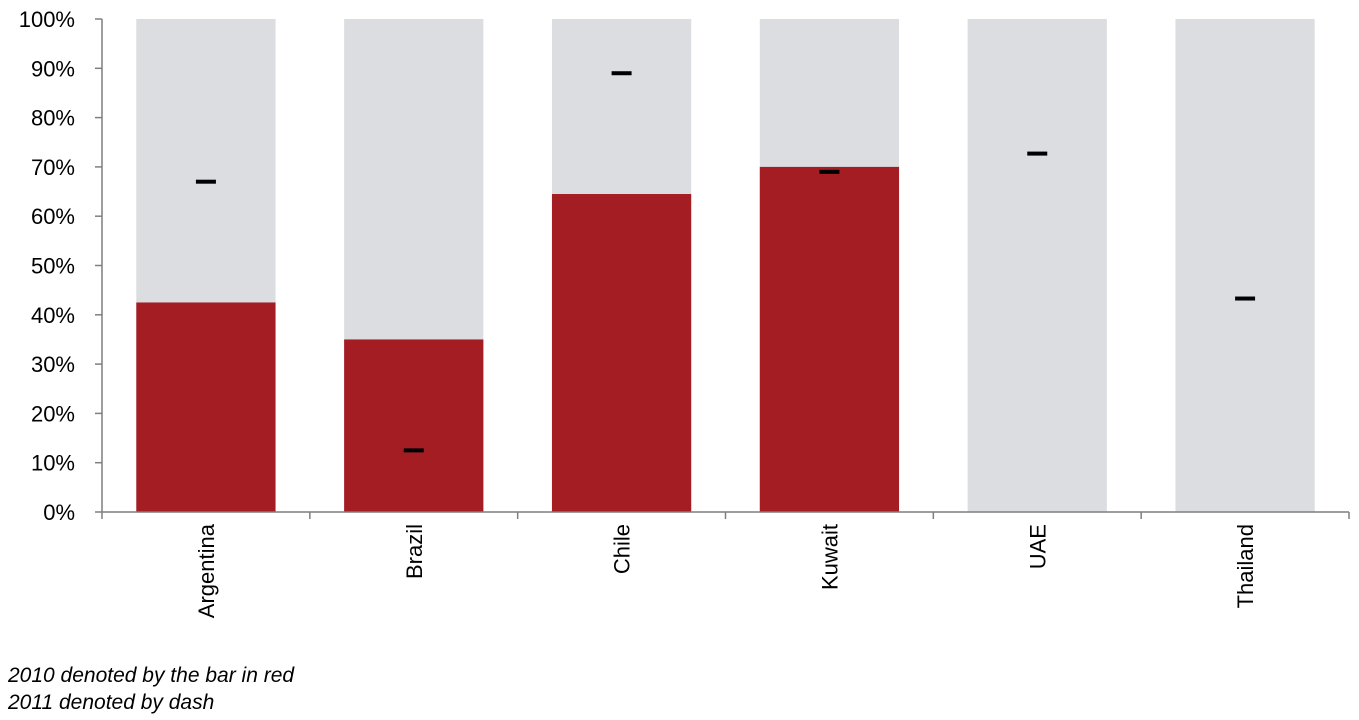  Describe the element at coordinates (413, 450) in the screenshot. I see `dash-2011-brazil` at that location.